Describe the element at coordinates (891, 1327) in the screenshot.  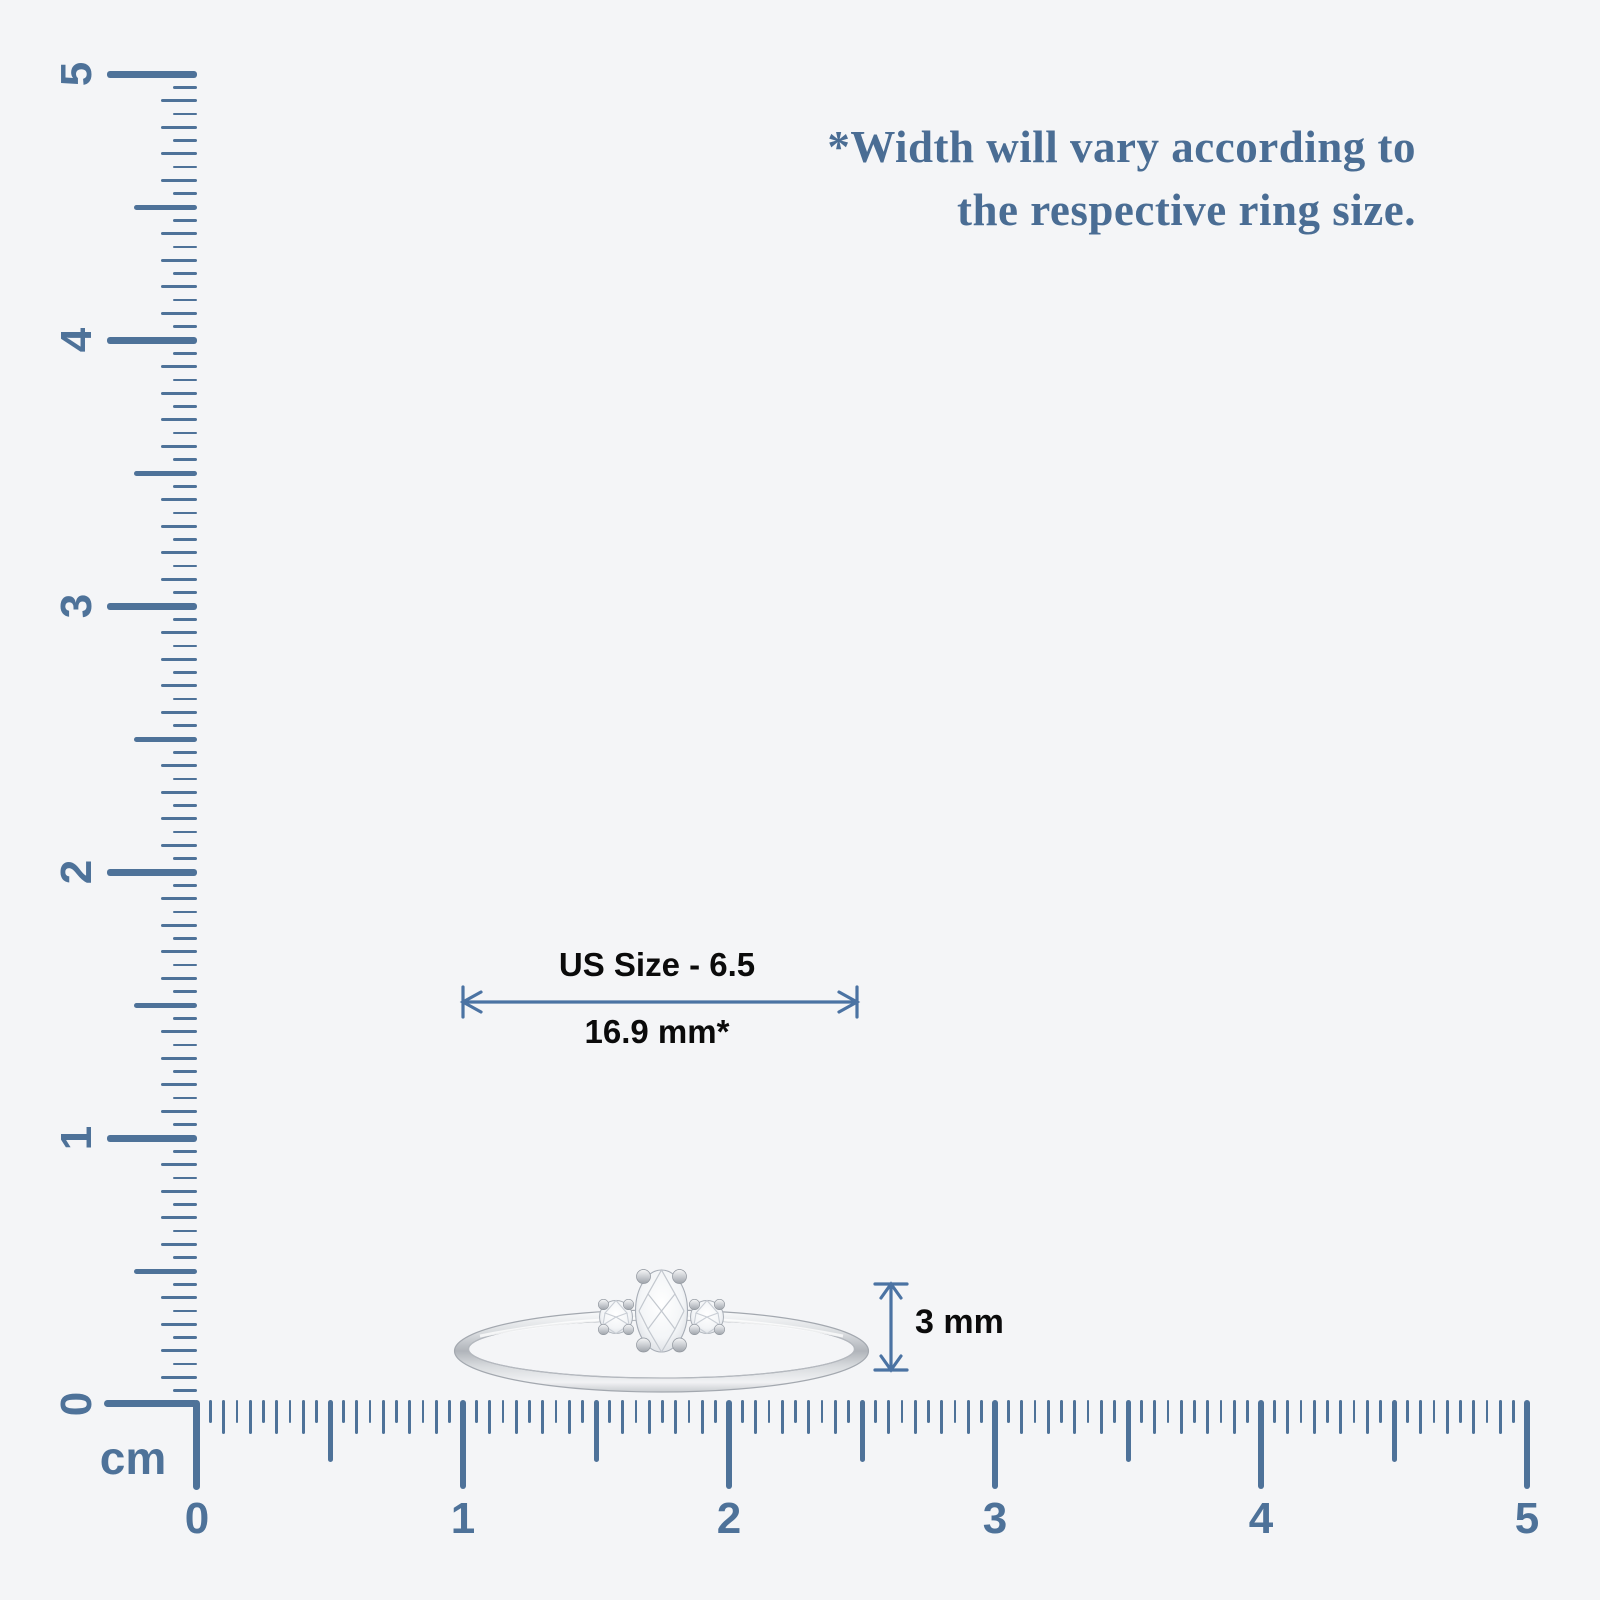
I see `band-width-arrow` at that location.